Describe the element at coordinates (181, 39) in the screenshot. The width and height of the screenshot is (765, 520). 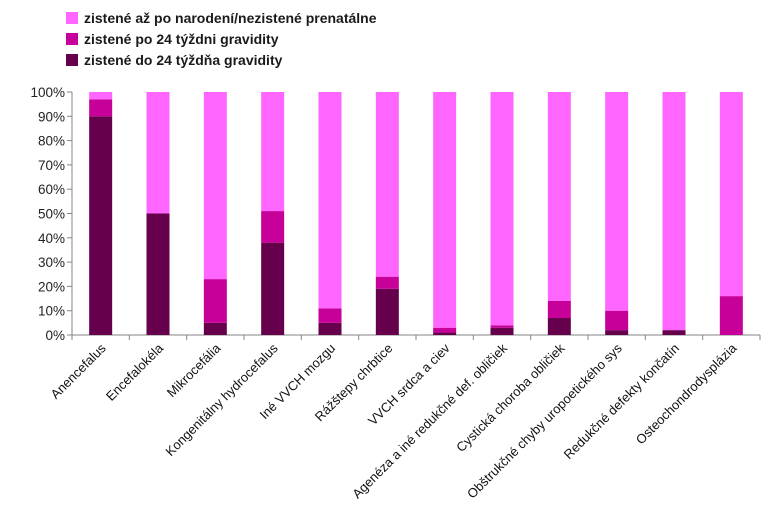
I see `legend-label: zistené po 24 týždni gravidity` at that location.